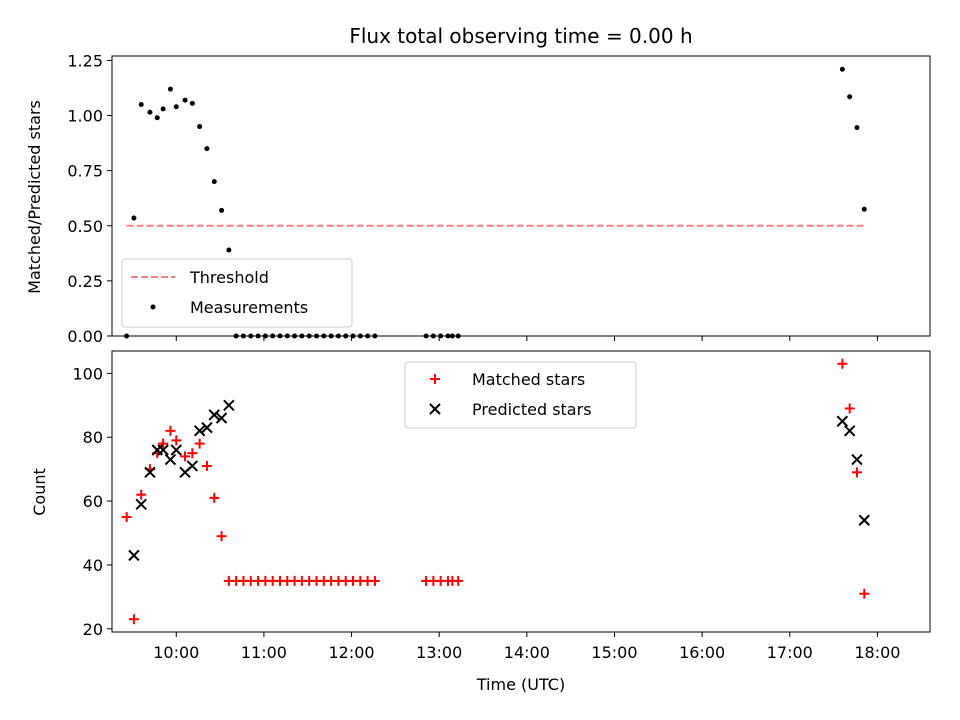 Image resolution: width=960 pixels, height=720 pixels. What do you see at coordinates (153, 307) in the screenshot?
I see `legend-measurements-swatch` at bounding box center [153, 307].